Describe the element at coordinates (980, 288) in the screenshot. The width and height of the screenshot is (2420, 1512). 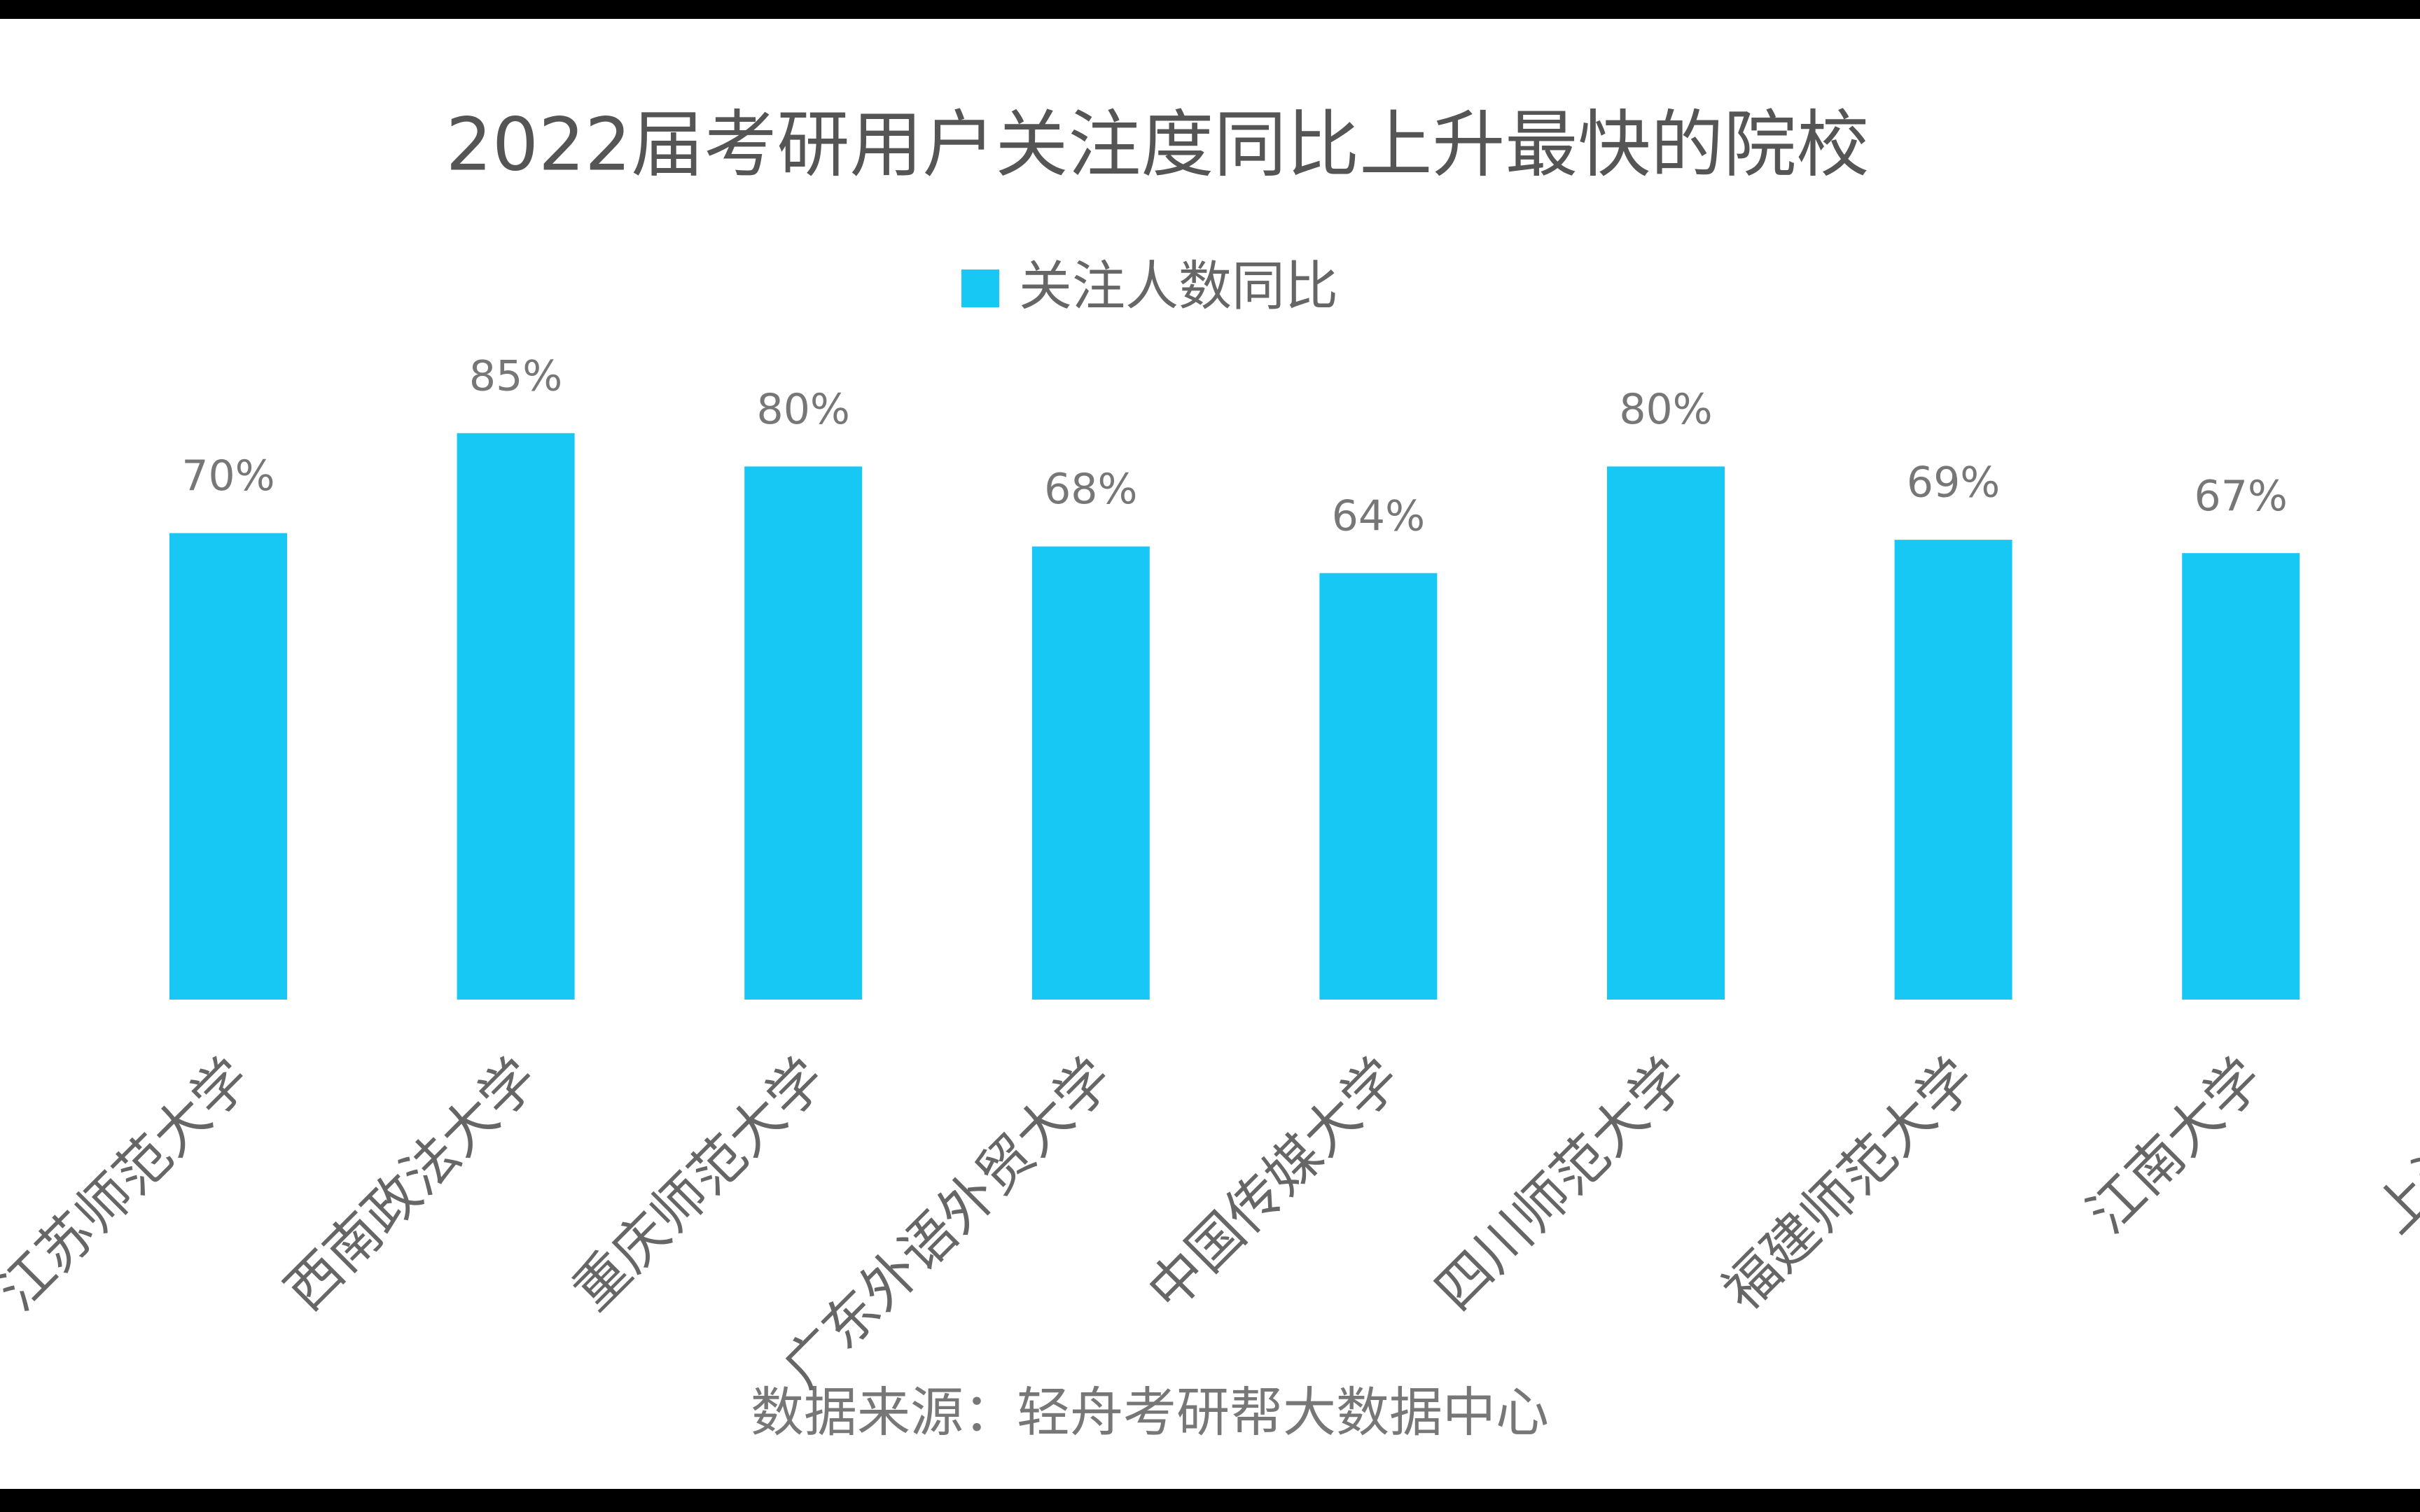
I see `legend-swatch` at that location.